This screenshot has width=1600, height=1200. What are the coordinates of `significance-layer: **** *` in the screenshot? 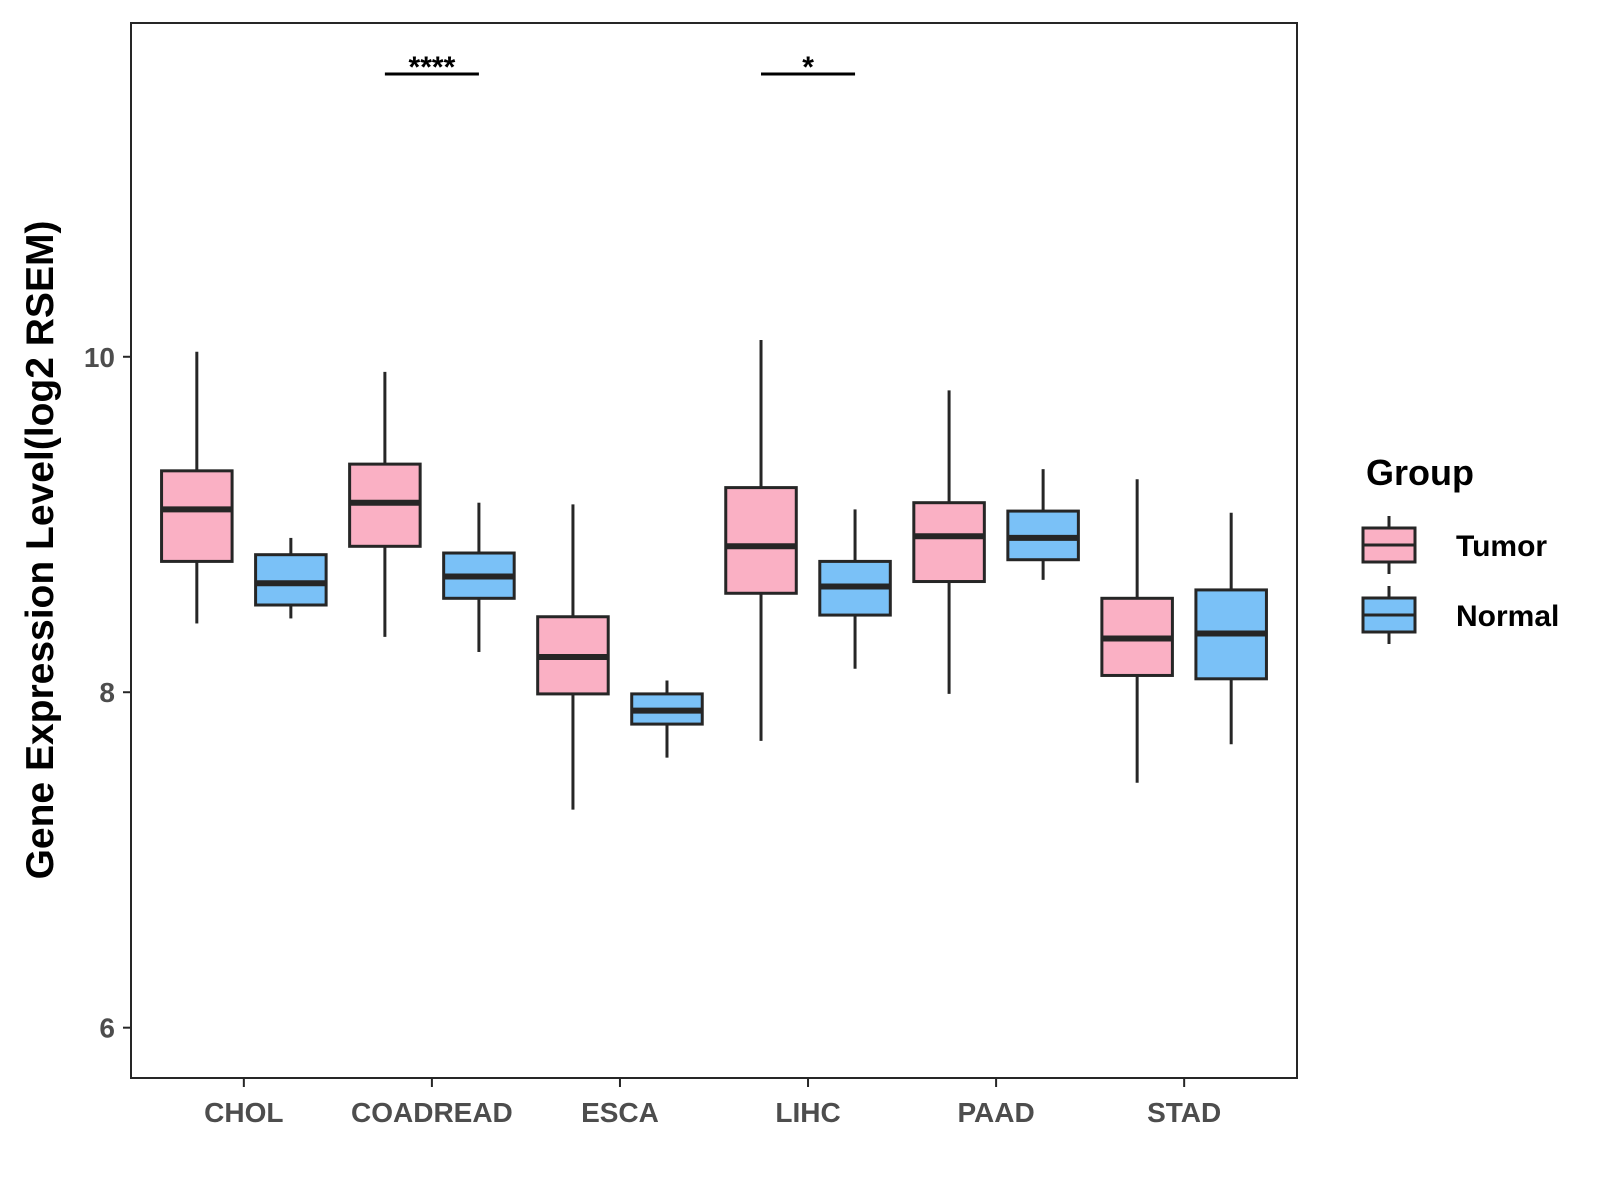 It's located at (620, 67).